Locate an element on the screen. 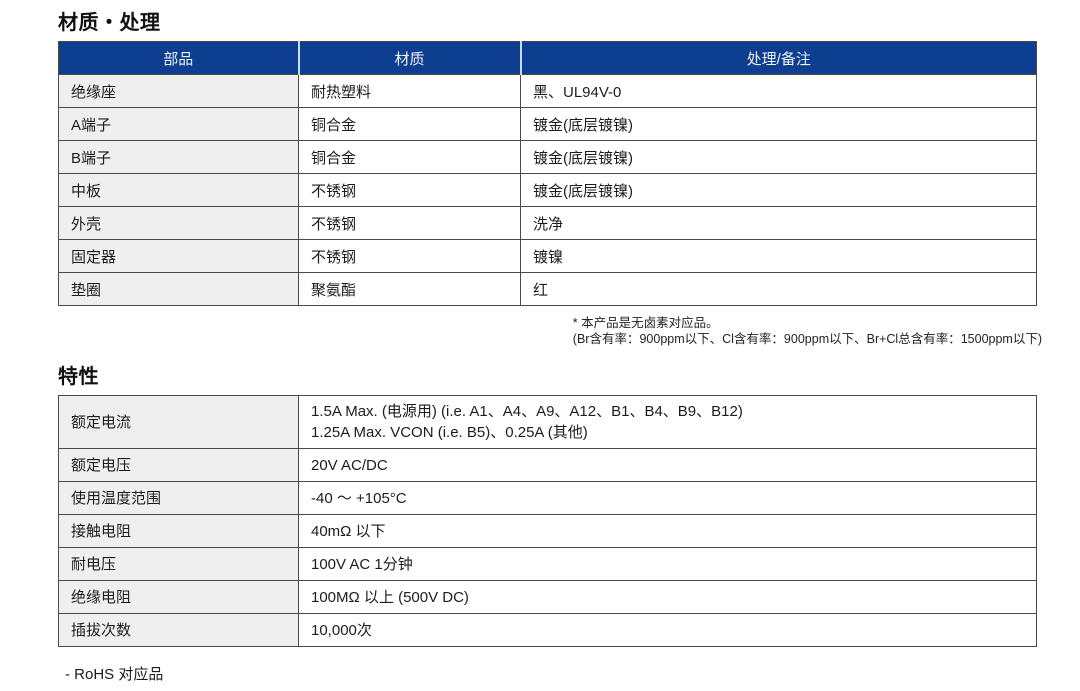 The width and height of the screenshot is (1080, 691). characteristic-value-cell: 100MΩ 以上 (500V DC) is located at coordinates (667, 597).